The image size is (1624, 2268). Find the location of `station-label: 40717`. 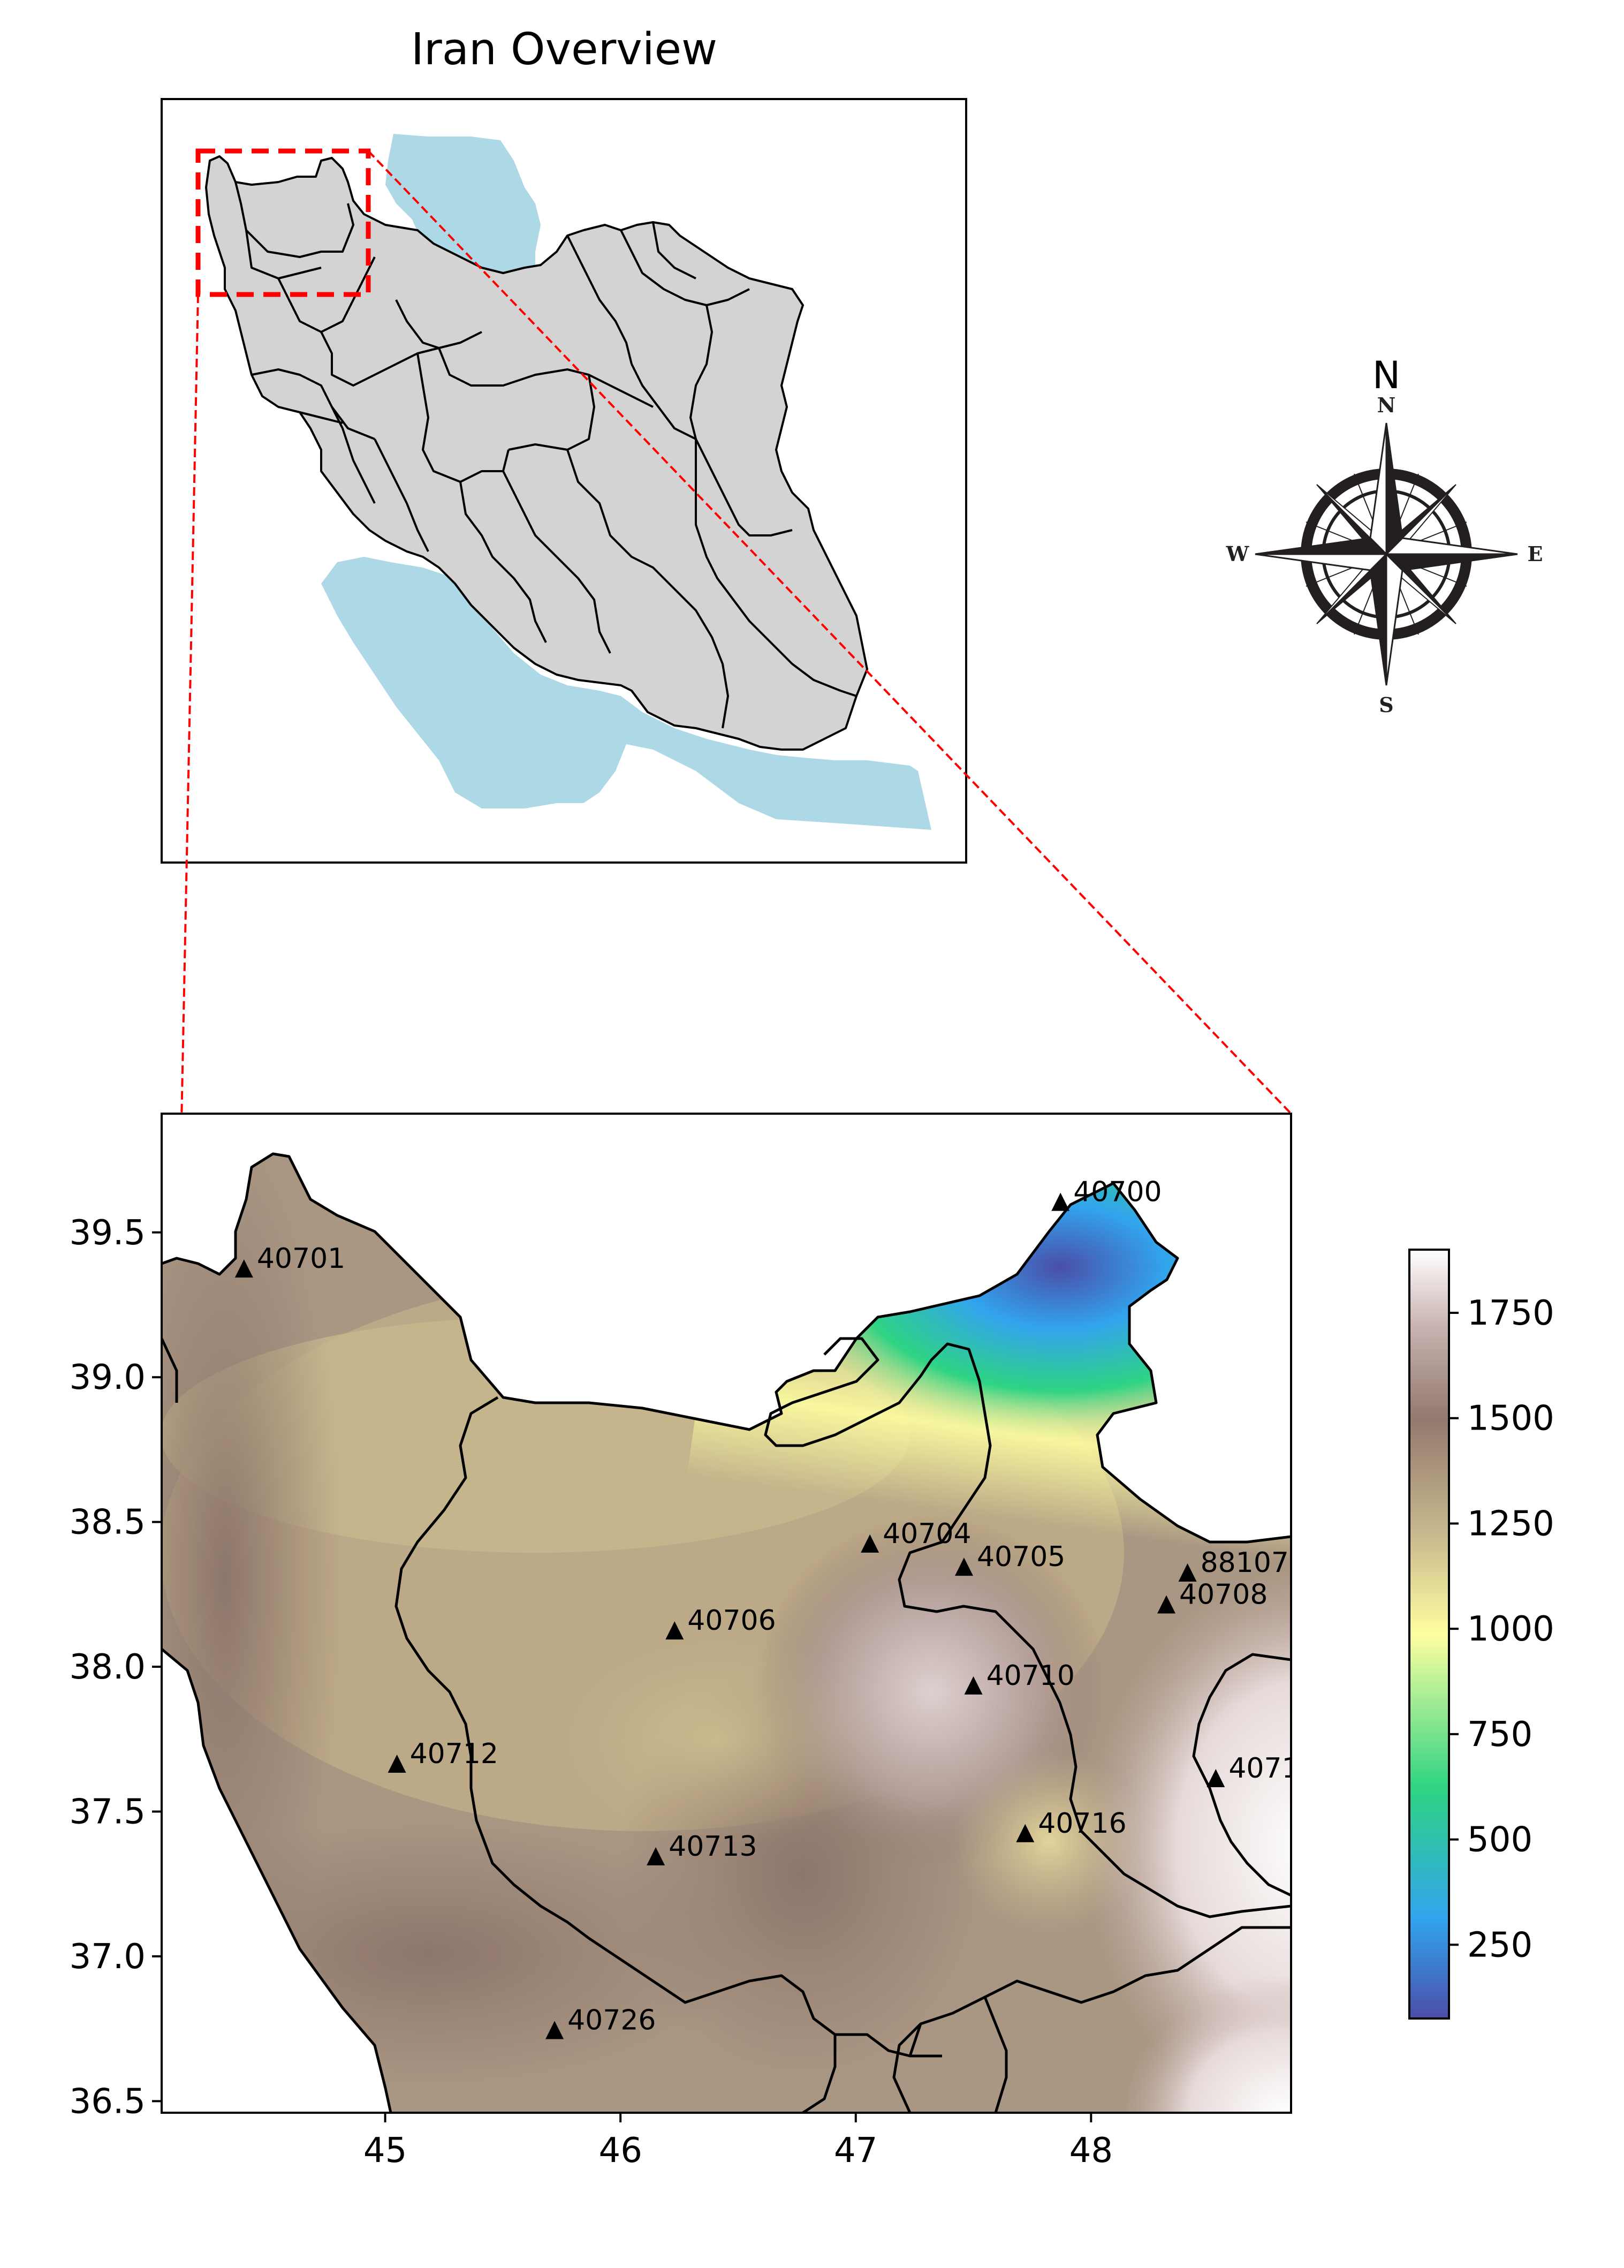

station-label: 40717 is located at coordinates (1272, 1768).